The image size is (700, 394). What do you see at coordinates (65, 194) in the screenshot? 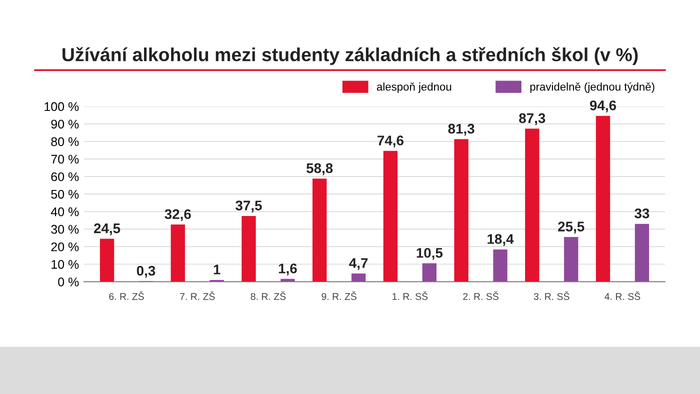
I see `y-tick-label: 50 %` at bounding box center [65, 194].